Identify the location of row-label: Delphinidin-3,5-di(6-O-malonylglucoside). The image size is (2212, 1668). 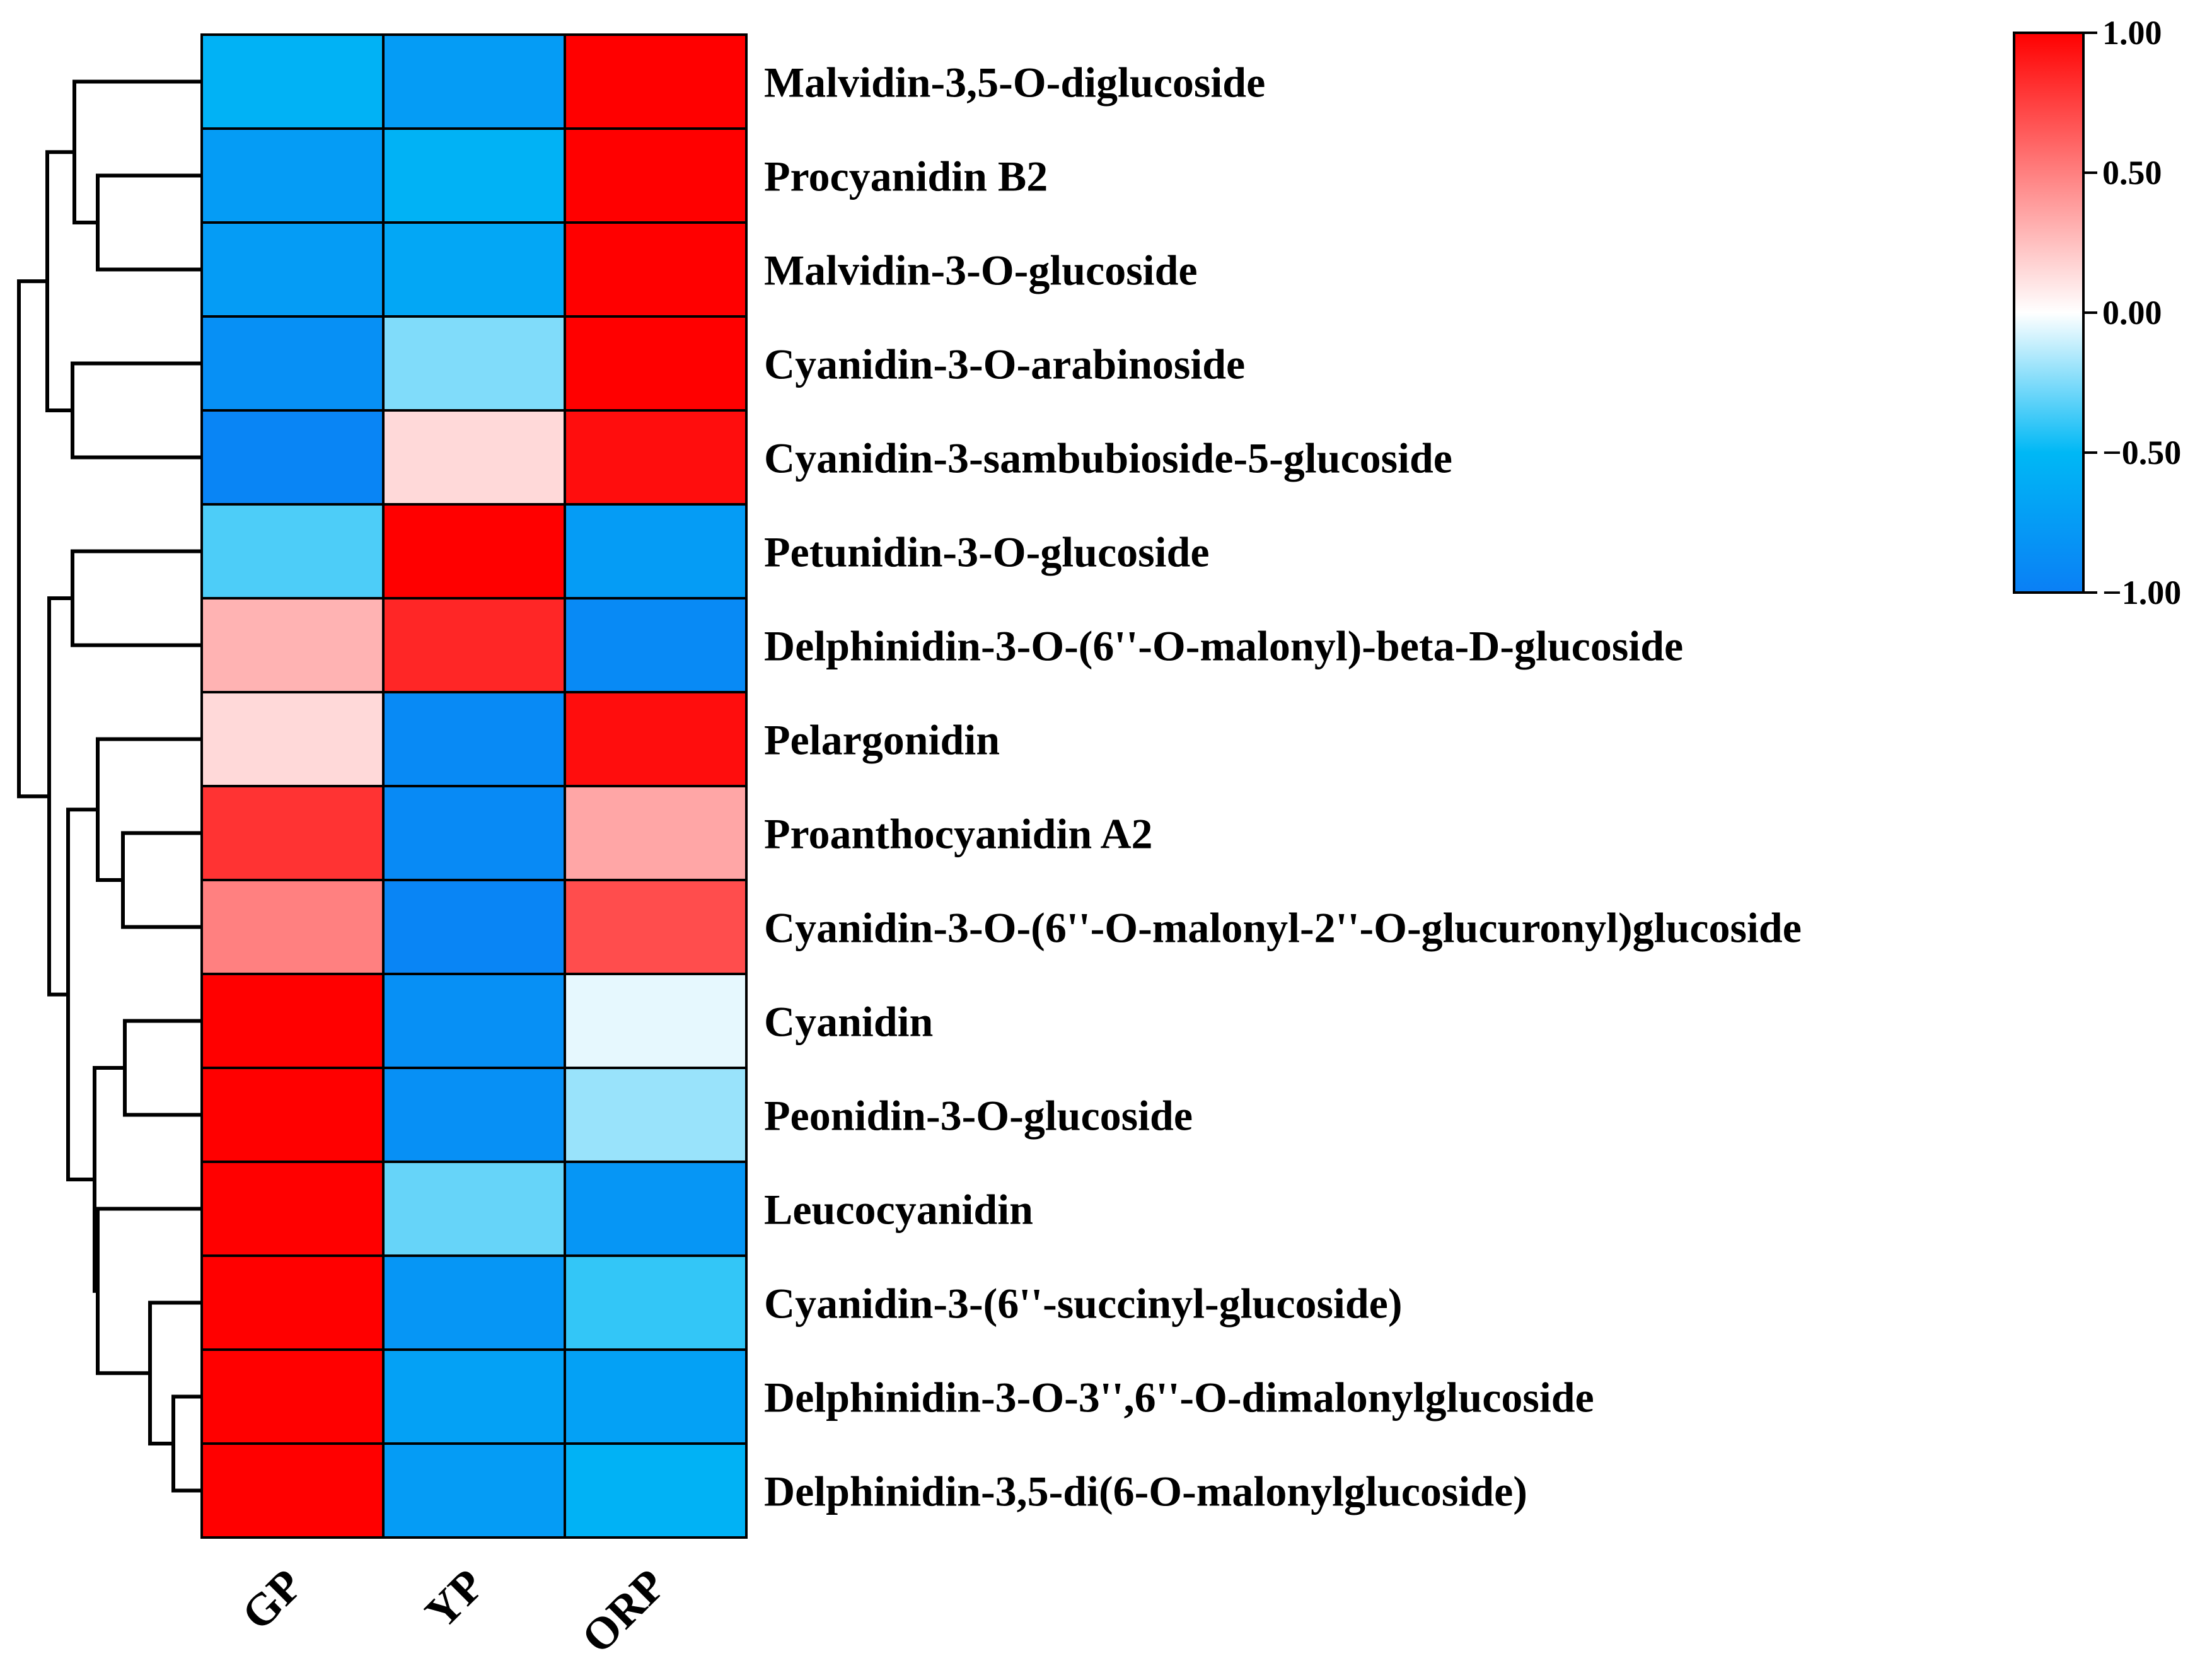
(1145, 1491).